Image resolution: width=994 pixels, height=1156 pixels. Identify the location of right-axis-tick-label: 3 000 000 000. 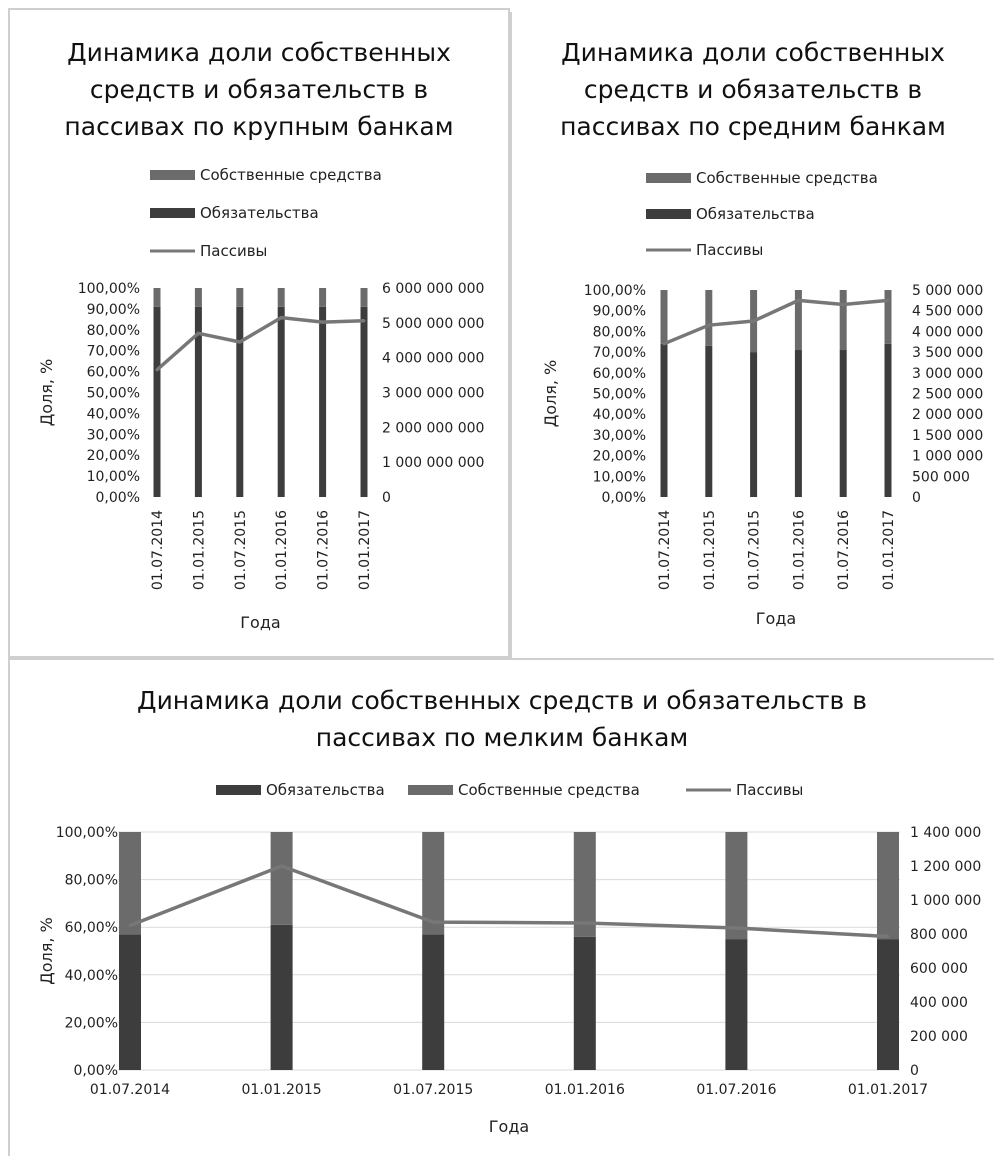
(433, 394).